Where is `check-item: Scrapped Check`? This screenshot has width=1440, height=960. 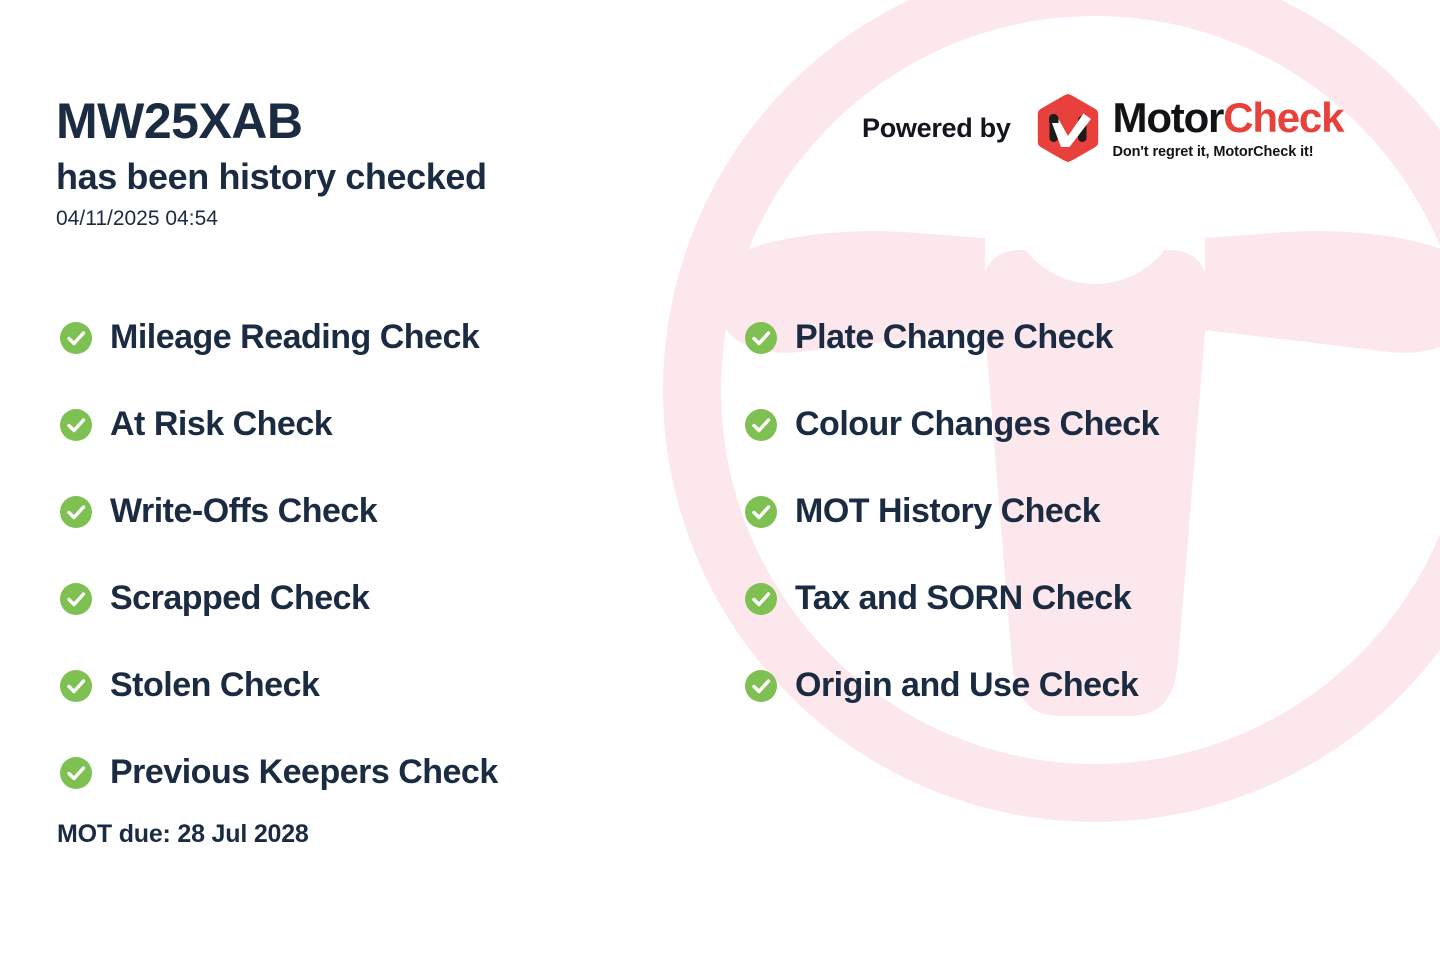
check-item: Scrapped Check is located at coordinates (279, 598).